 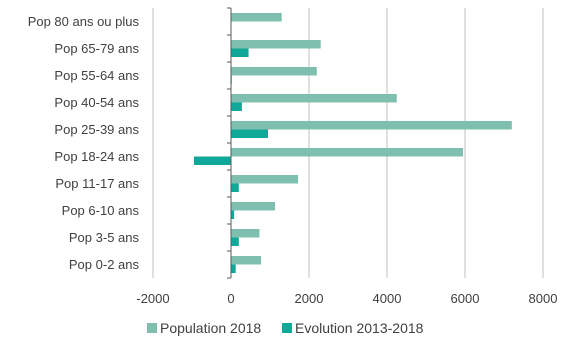 What do you see at coordinates (210, 328) in the screenshot?
I see `legend-label-population-2018: Population 2018` at bounding box center [210, 328].